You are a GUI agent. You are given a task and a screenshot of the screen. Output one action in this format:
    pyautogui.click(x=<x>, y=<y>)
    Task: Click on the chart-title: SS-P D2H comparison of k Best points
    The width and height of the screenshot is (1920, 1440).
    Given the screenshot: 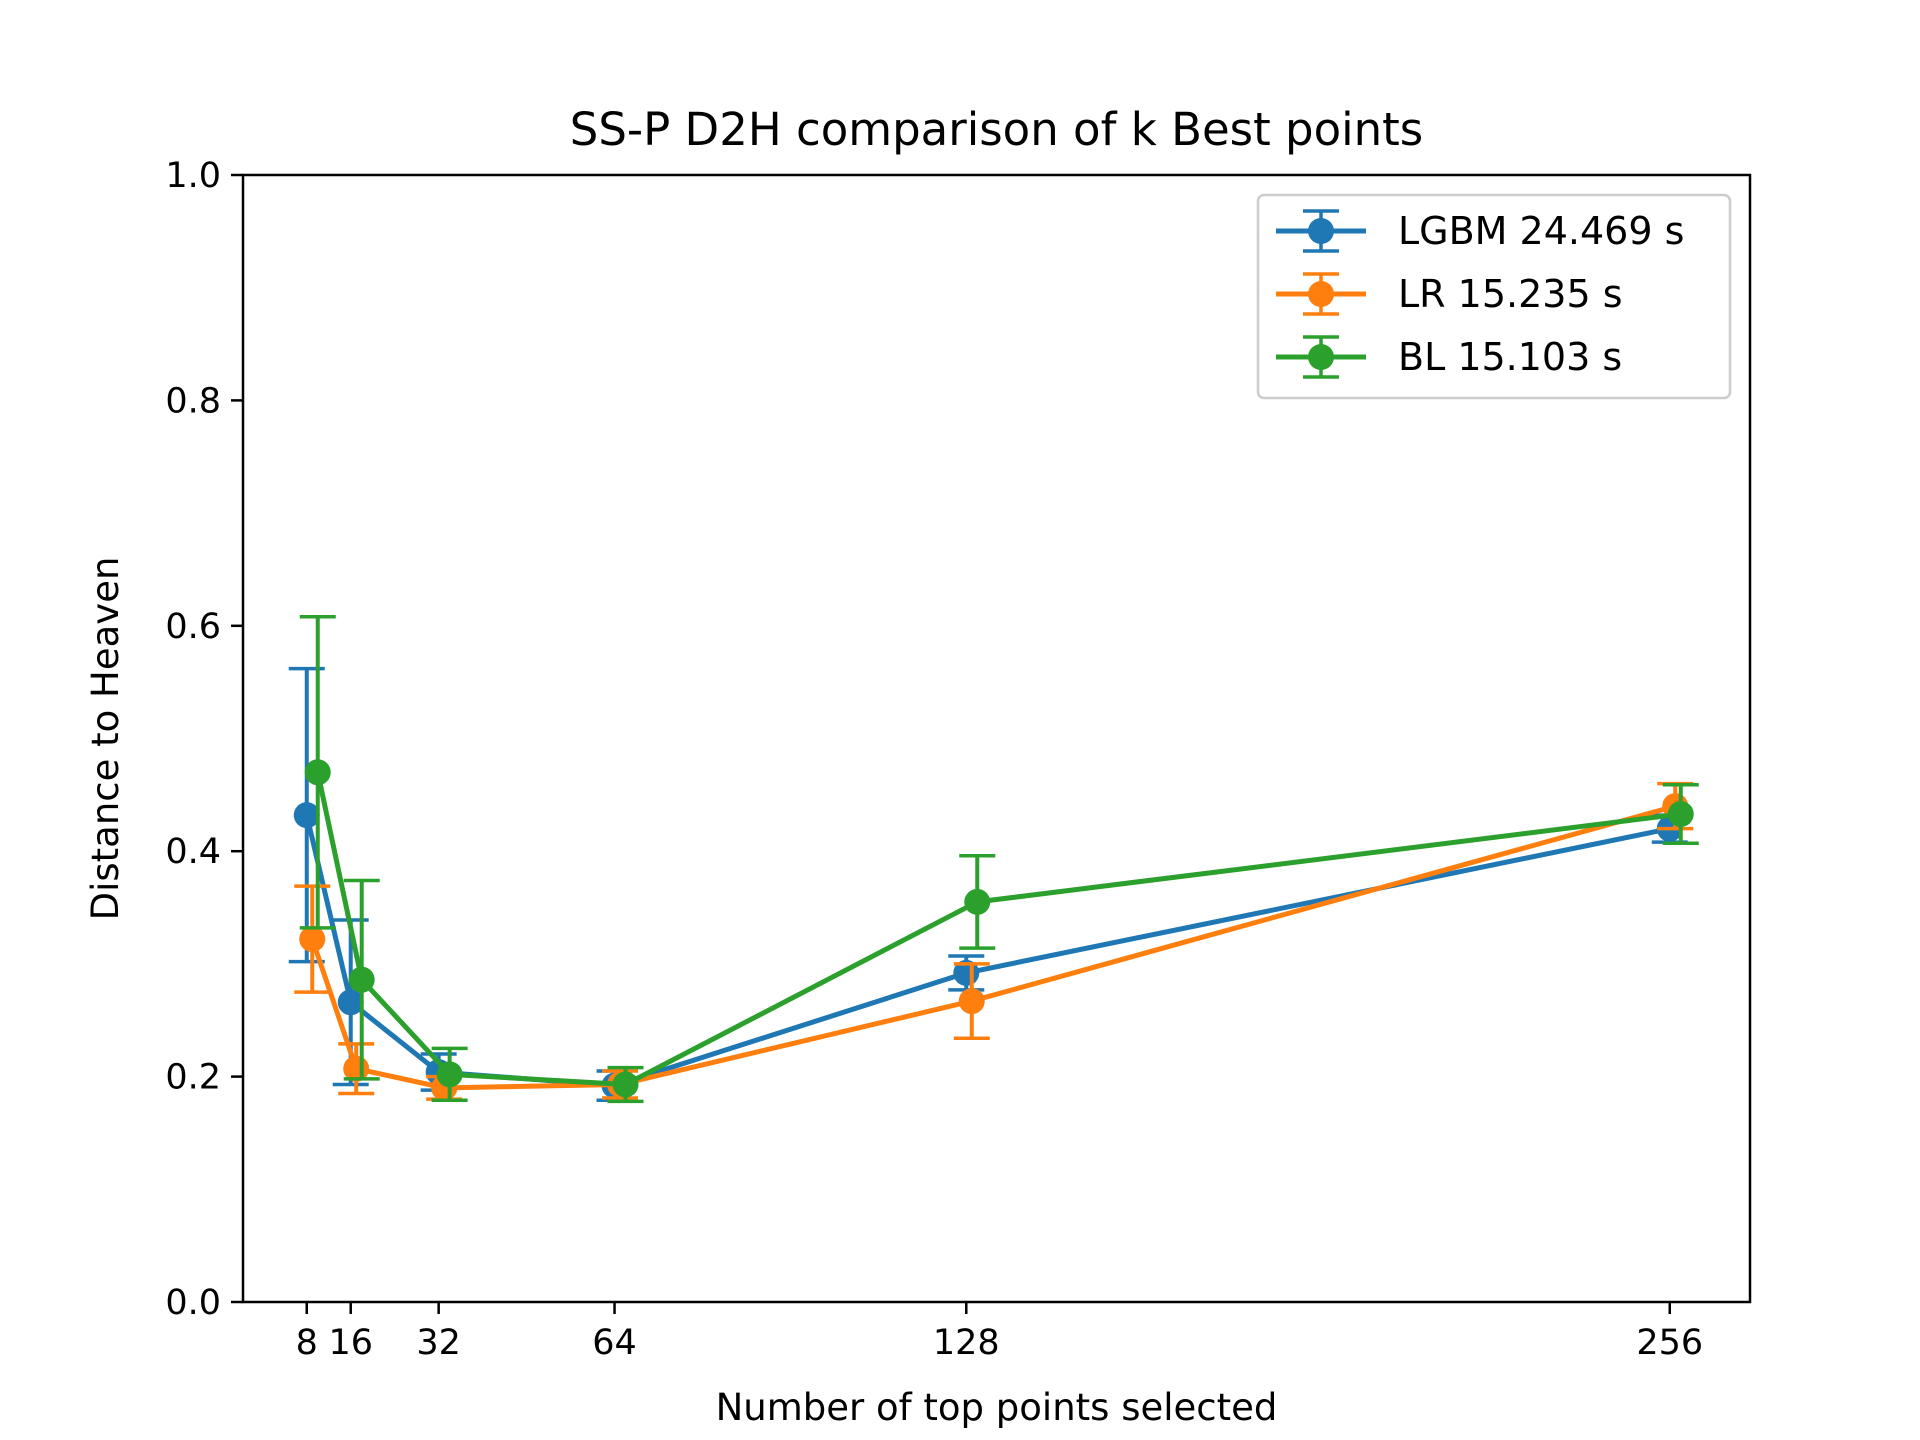 What is the action you would take?
    pyautogui.click(x=996, y=129)
    